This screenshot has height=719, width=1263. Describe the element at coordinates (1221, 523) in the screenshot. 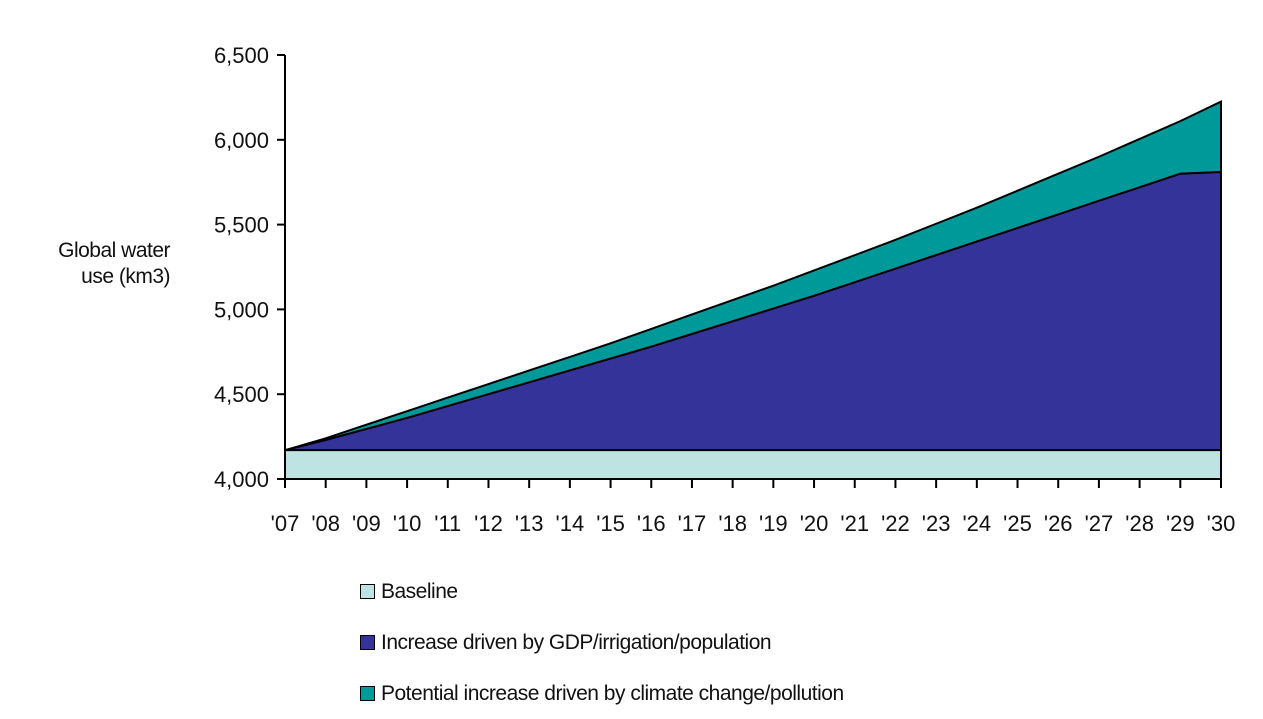

I see `x-tick-label: '30` at that location.